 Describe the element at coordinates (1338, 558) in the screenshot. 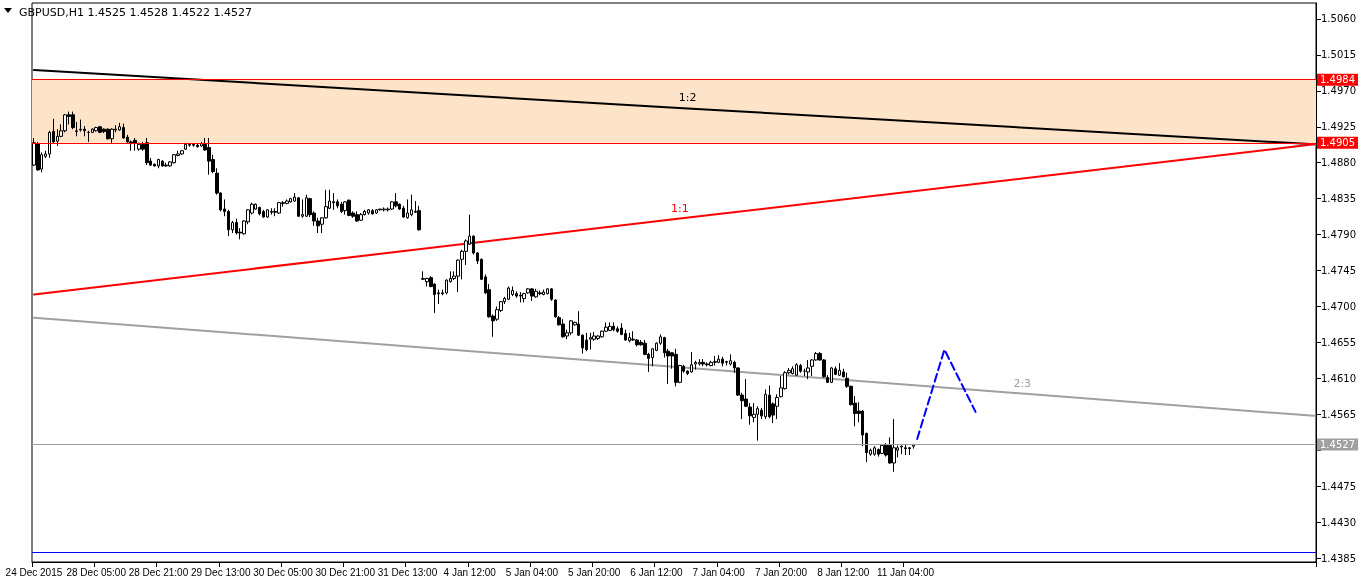

I see `y-tick-label: 1.4385` at that location.